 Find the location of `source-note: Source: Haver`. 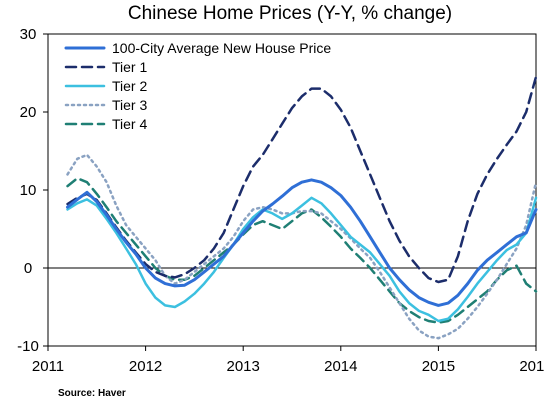

source-note: Source: Haver is located at coordinates (92, 393).